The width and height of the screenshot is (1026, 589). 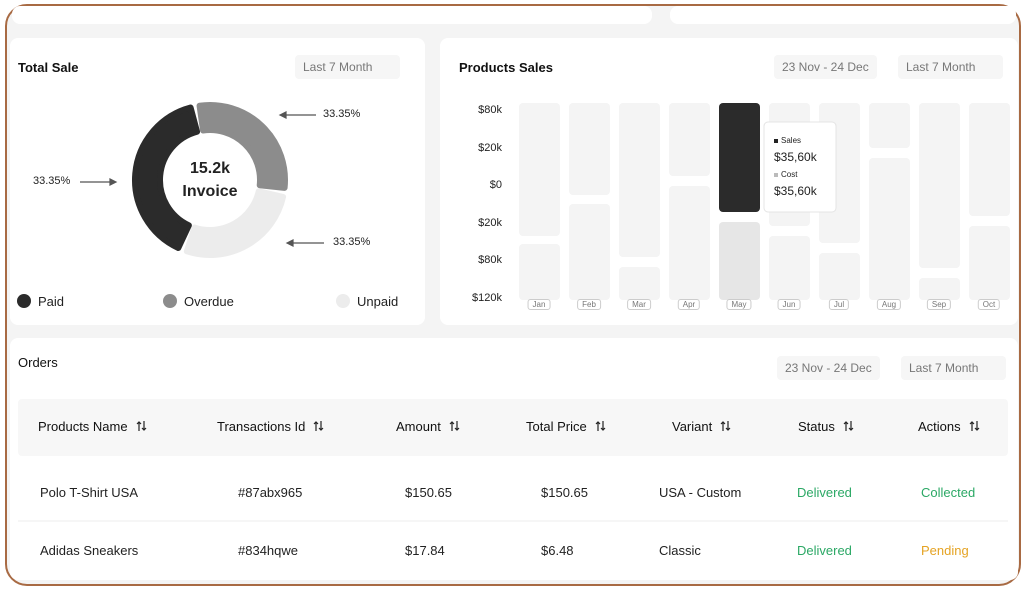 I want to click on cell: $6.48, so click(x=557, y=550).